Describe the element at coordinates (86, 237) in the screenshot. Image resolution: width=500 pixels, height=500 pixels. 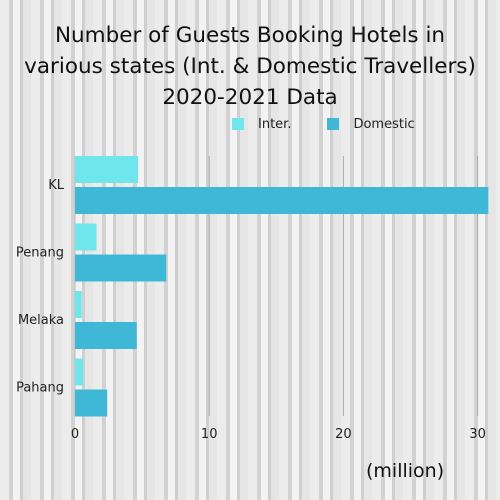
I see `bar-penang-inter` at that location.